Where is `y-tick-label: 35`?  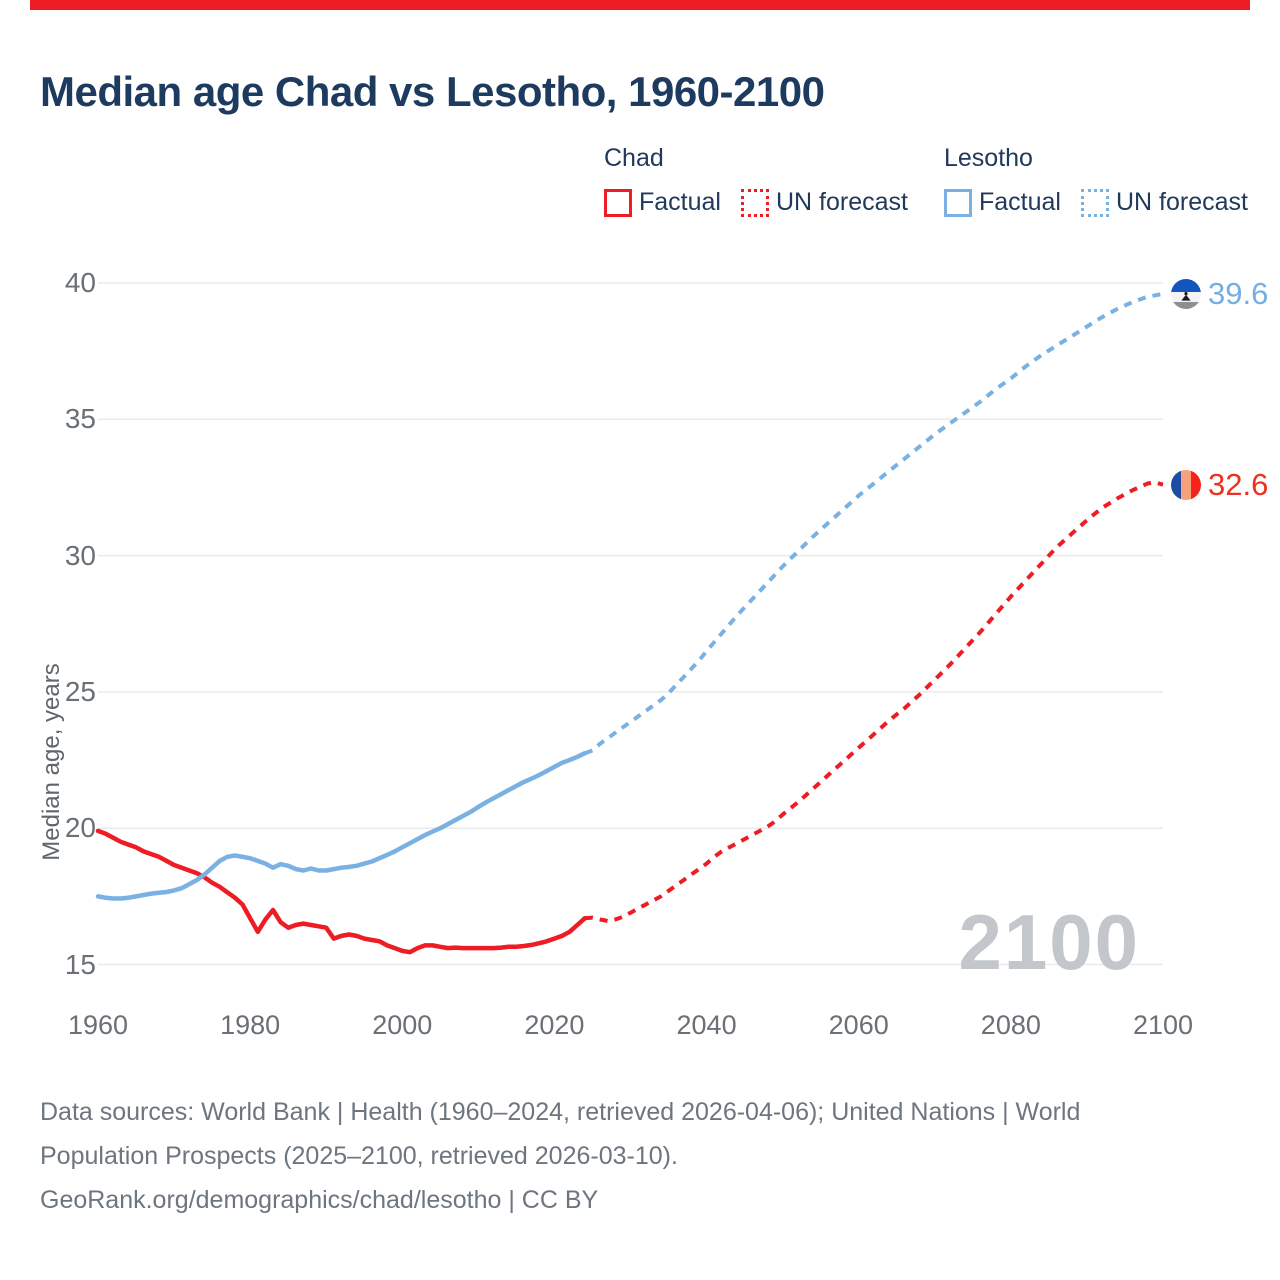 y-tick-label: 35 is located at coordinates (80, 419).